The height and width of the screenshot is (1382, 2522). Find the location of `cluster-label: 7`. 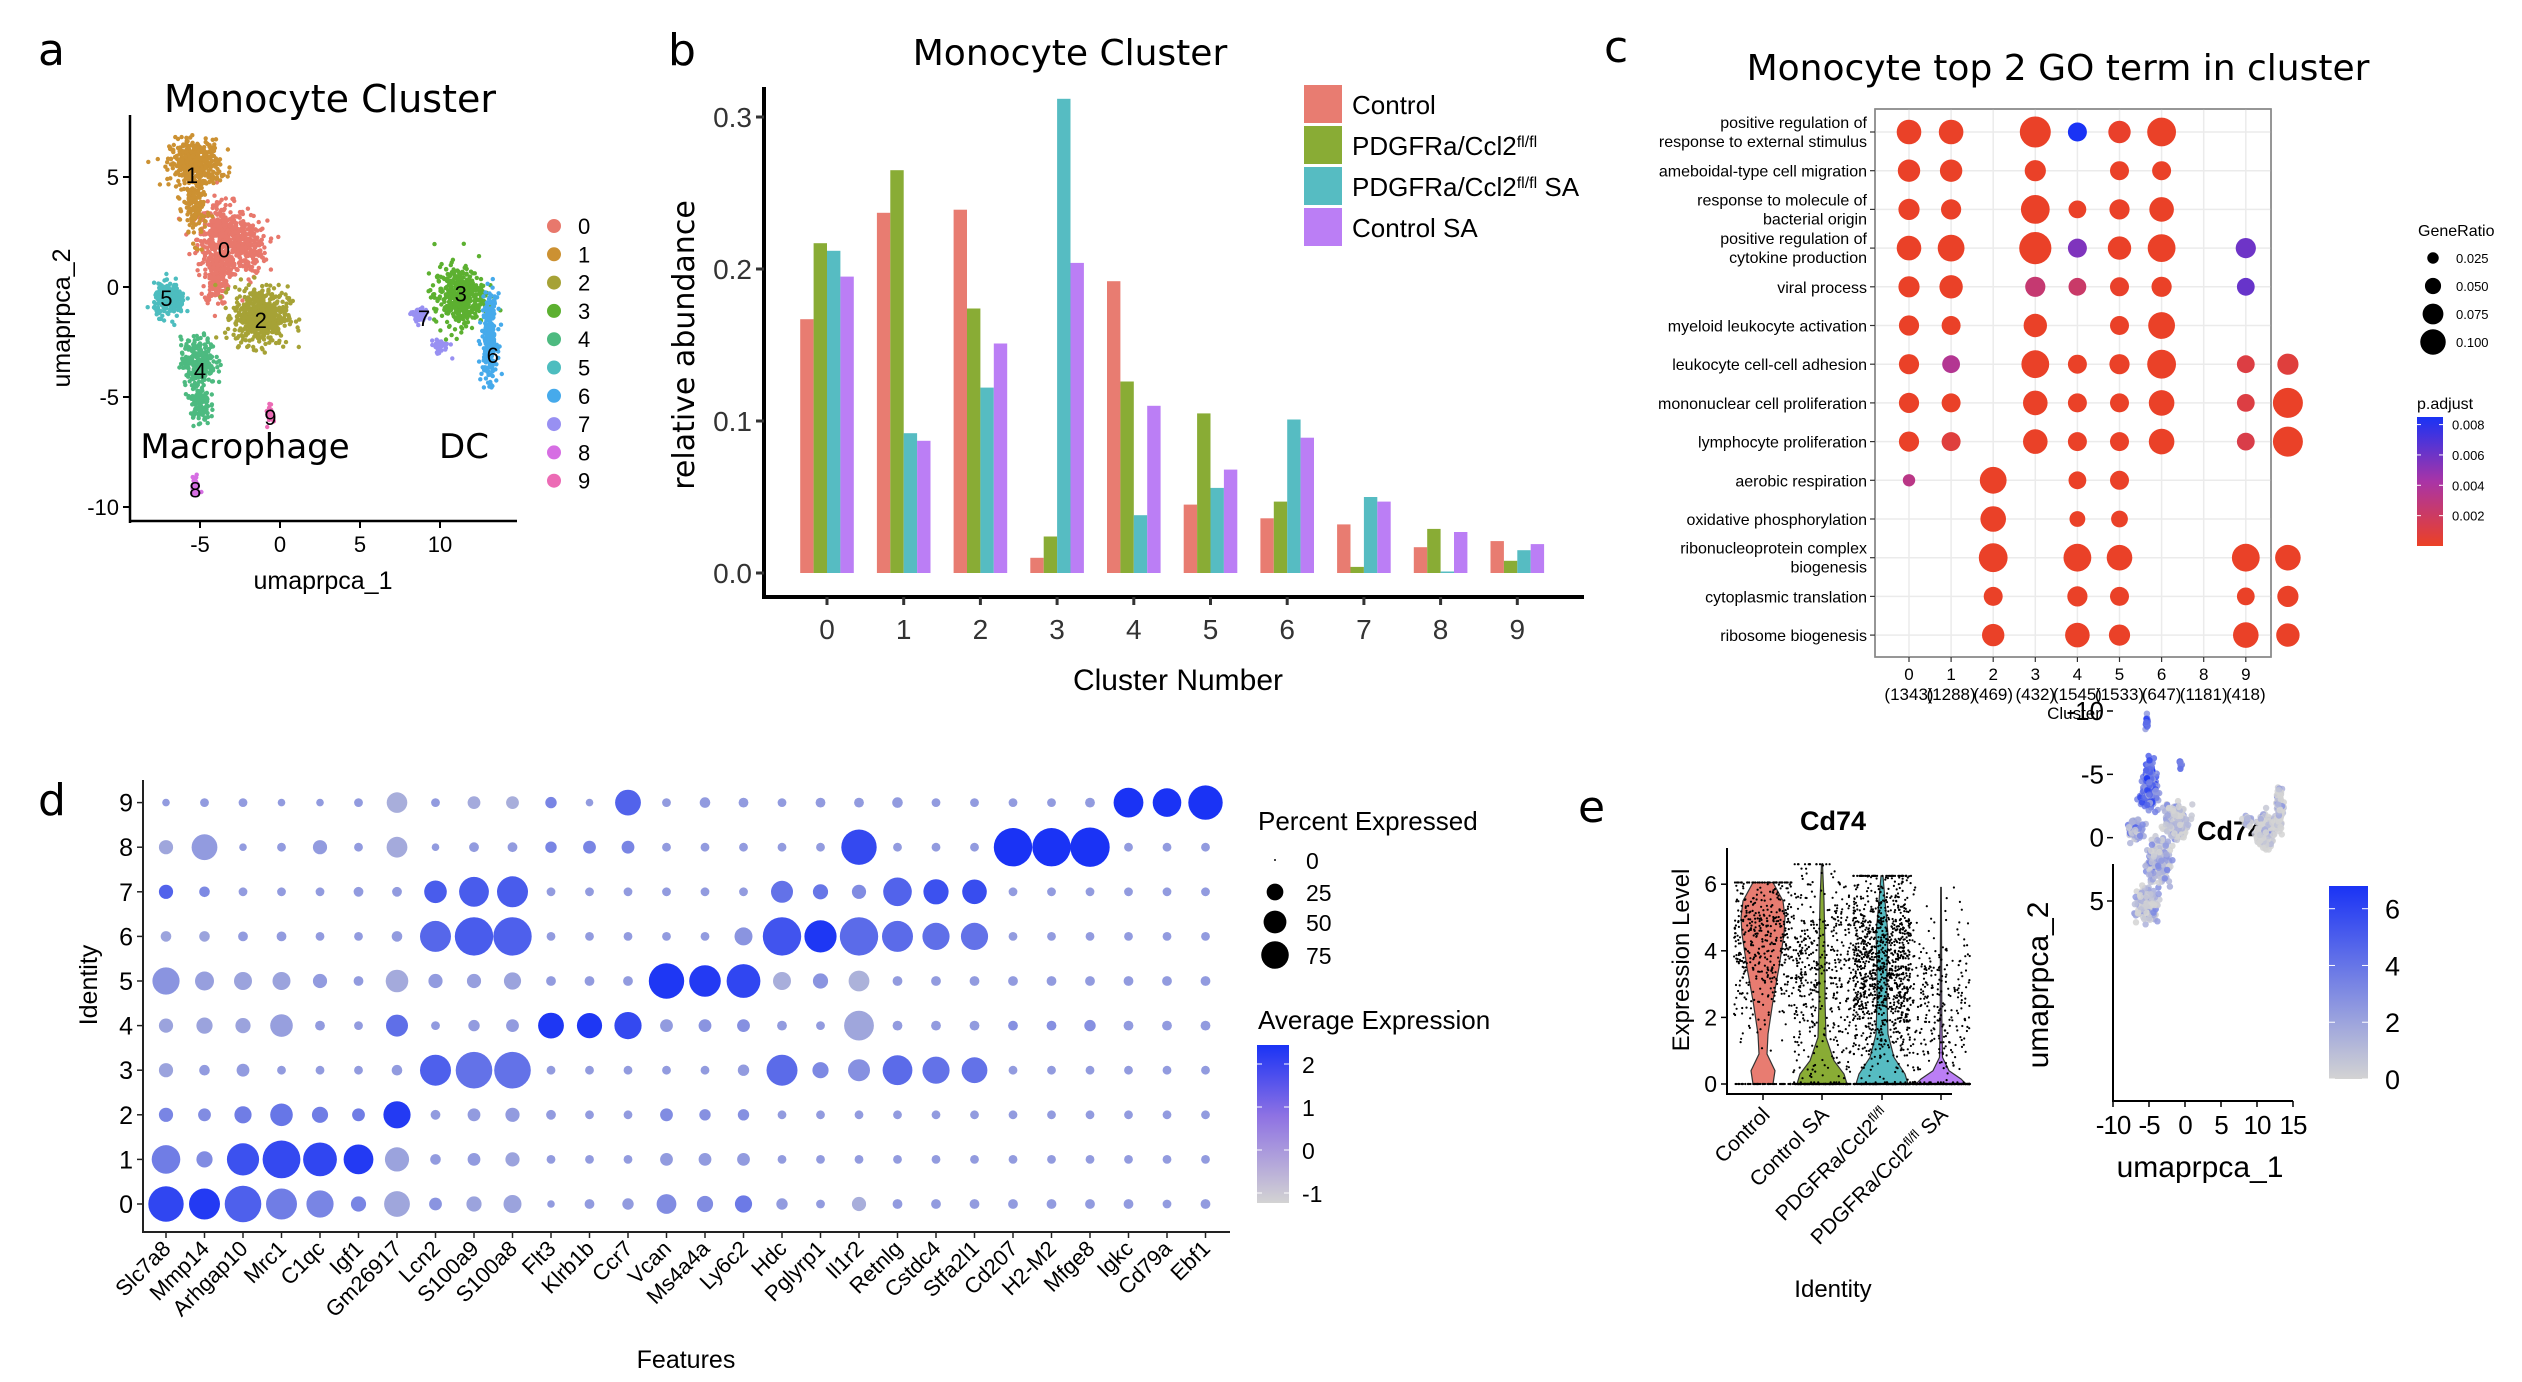

cluster-label: 7 is located at coordinates (424, 318).